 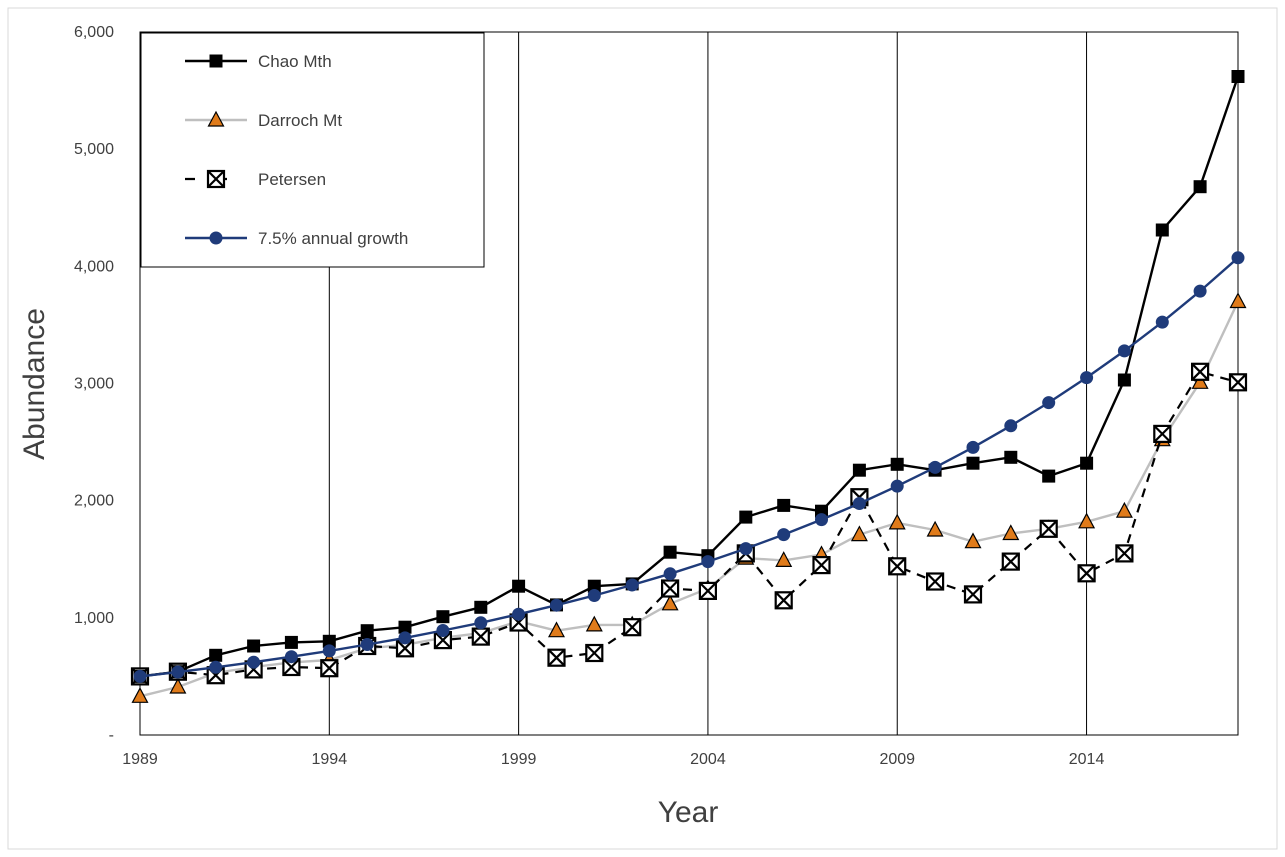 I want to click on legend-marker-petersen, so click(x=216, y=179).